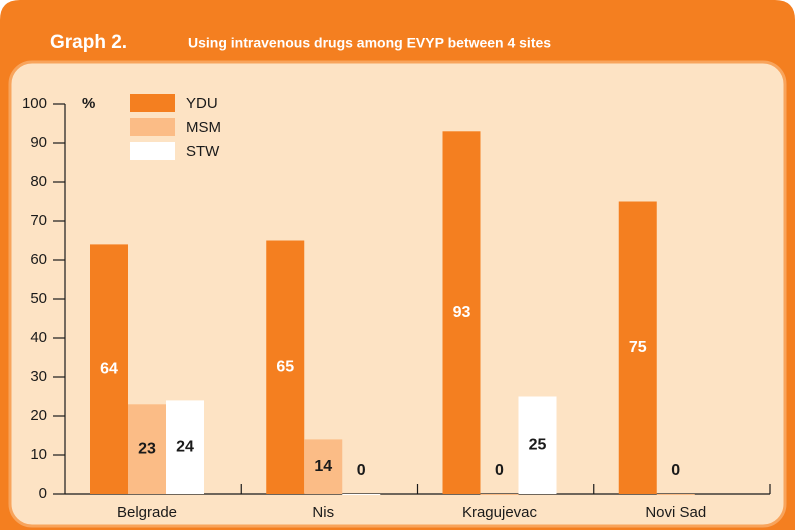 This screenshot has height=530, width=795. I want to click on legend-label: MSM, so click(203, 127).